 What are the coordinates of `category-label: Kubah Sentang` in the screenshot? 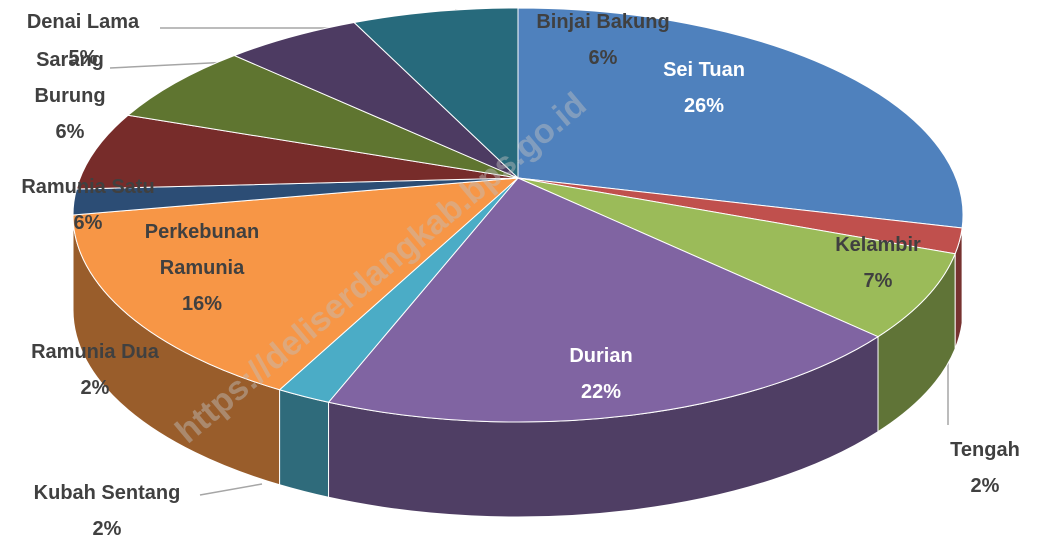 It's located at (107, 493).